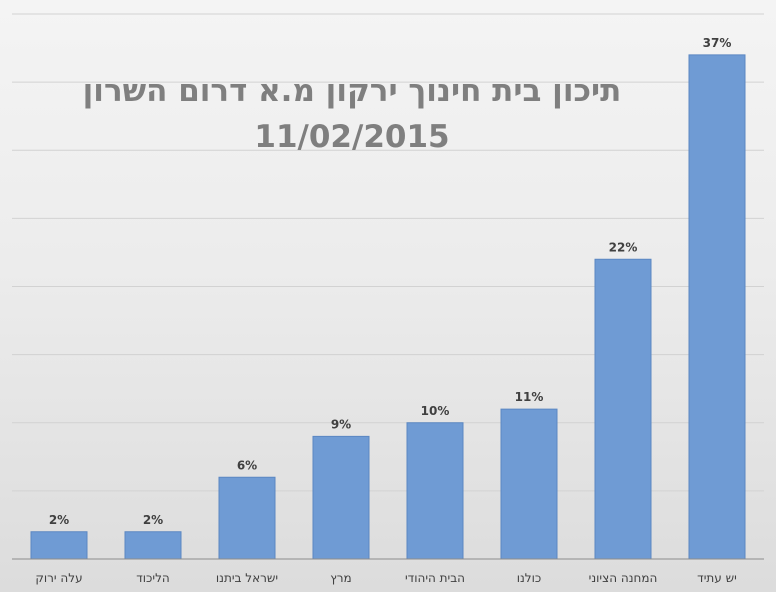 Image resolution: width=776 pixels, height=592 pixels. Describe the element at coordinates (529, 578) in the screenshot. I see `category-label: כולנו` at that location.